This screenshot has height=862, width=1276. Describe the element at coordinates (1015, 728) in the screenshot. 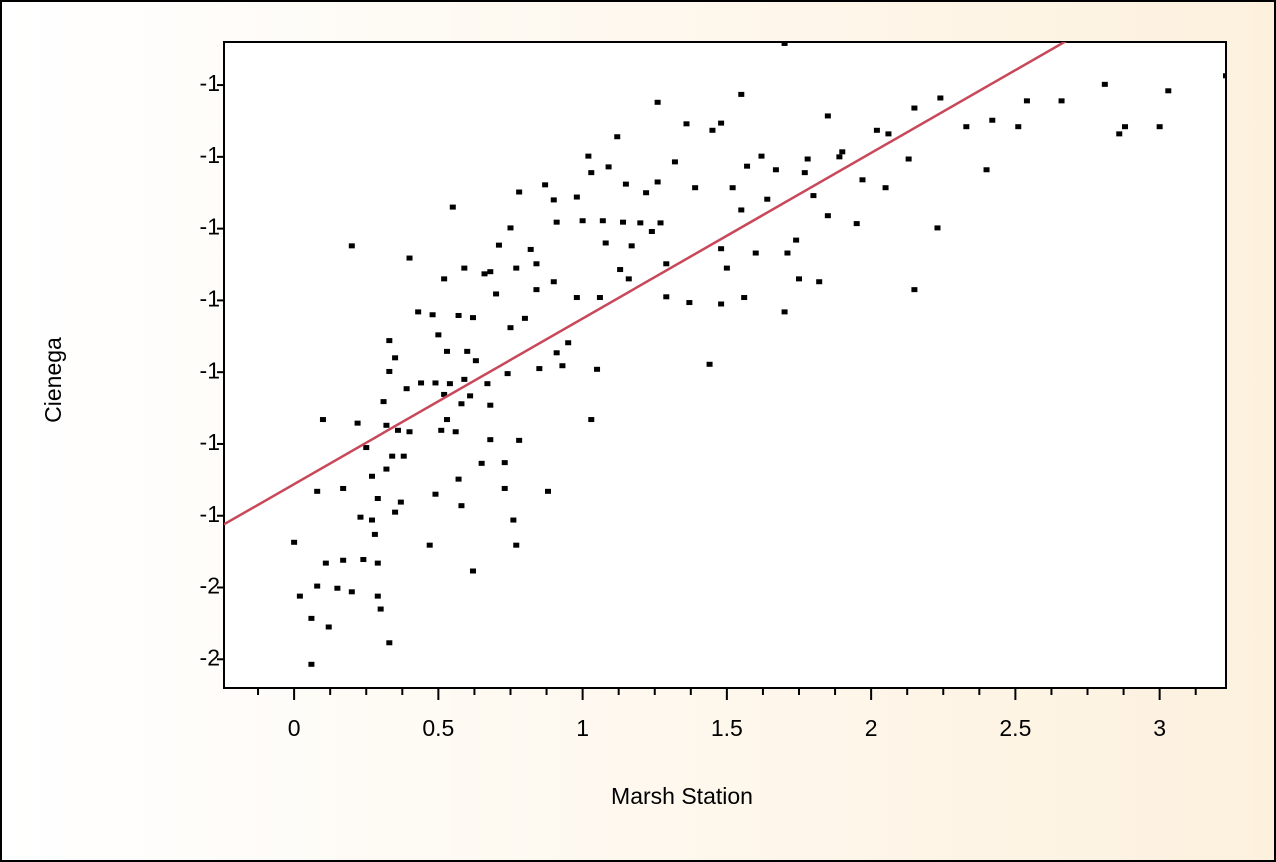

I see `x-tick-label: 2.5` at that location.